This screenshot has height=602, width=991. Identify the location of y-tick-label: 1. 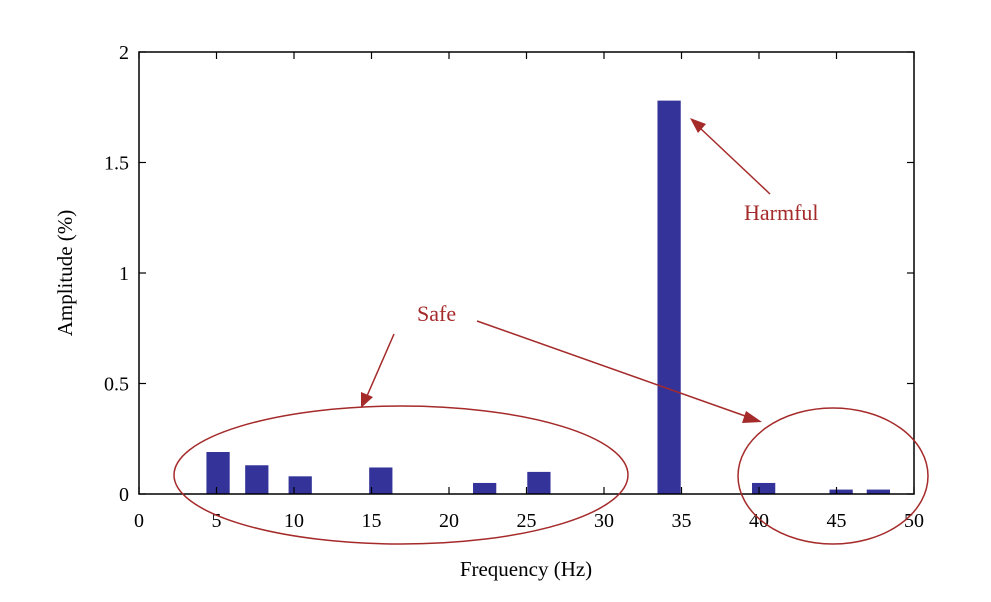
(124, 274).